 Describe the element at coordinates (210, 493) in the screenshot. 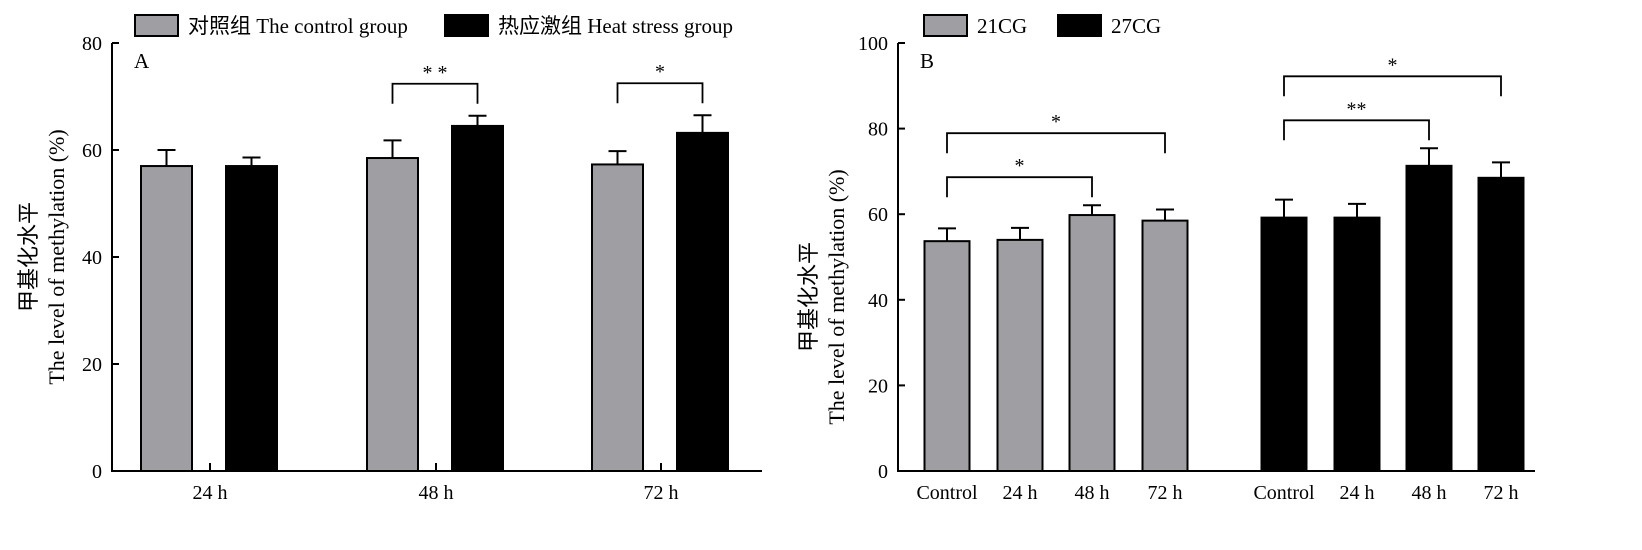

I see `panel-a-x-tick-label: 24 h` at that location.